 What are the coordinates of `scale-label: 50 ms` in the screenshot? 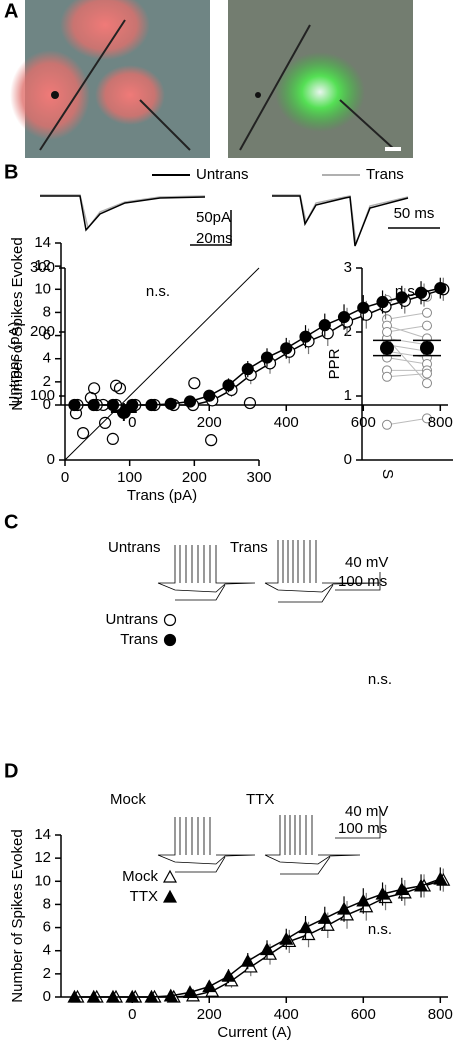 It's located at (414, 213).